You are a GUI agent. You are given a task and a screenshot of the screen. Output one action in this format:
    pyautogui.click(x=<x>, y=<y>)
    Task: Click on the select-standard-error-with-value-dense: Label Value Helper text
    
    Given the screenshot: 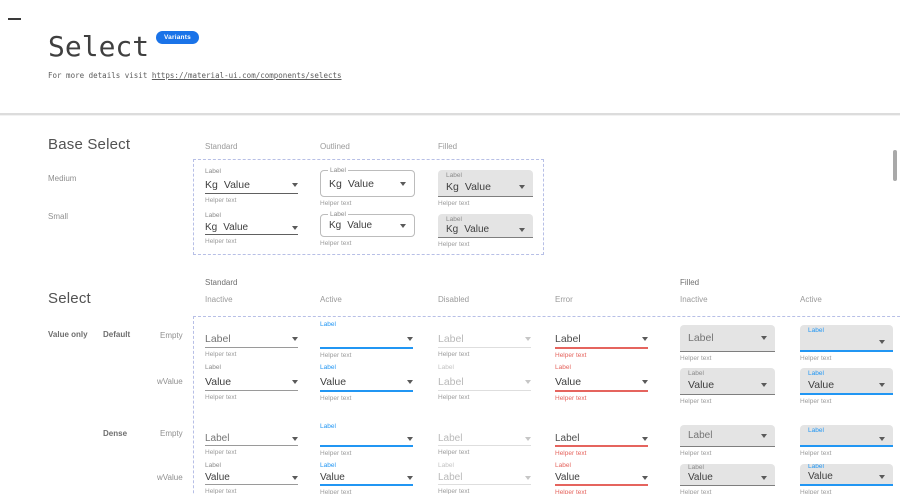 What is the action you would take?
    pyautogui.click(x=601, y=478)
    